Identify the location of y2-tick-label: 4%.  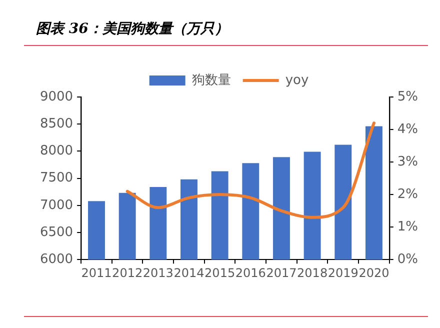
(407, 129).